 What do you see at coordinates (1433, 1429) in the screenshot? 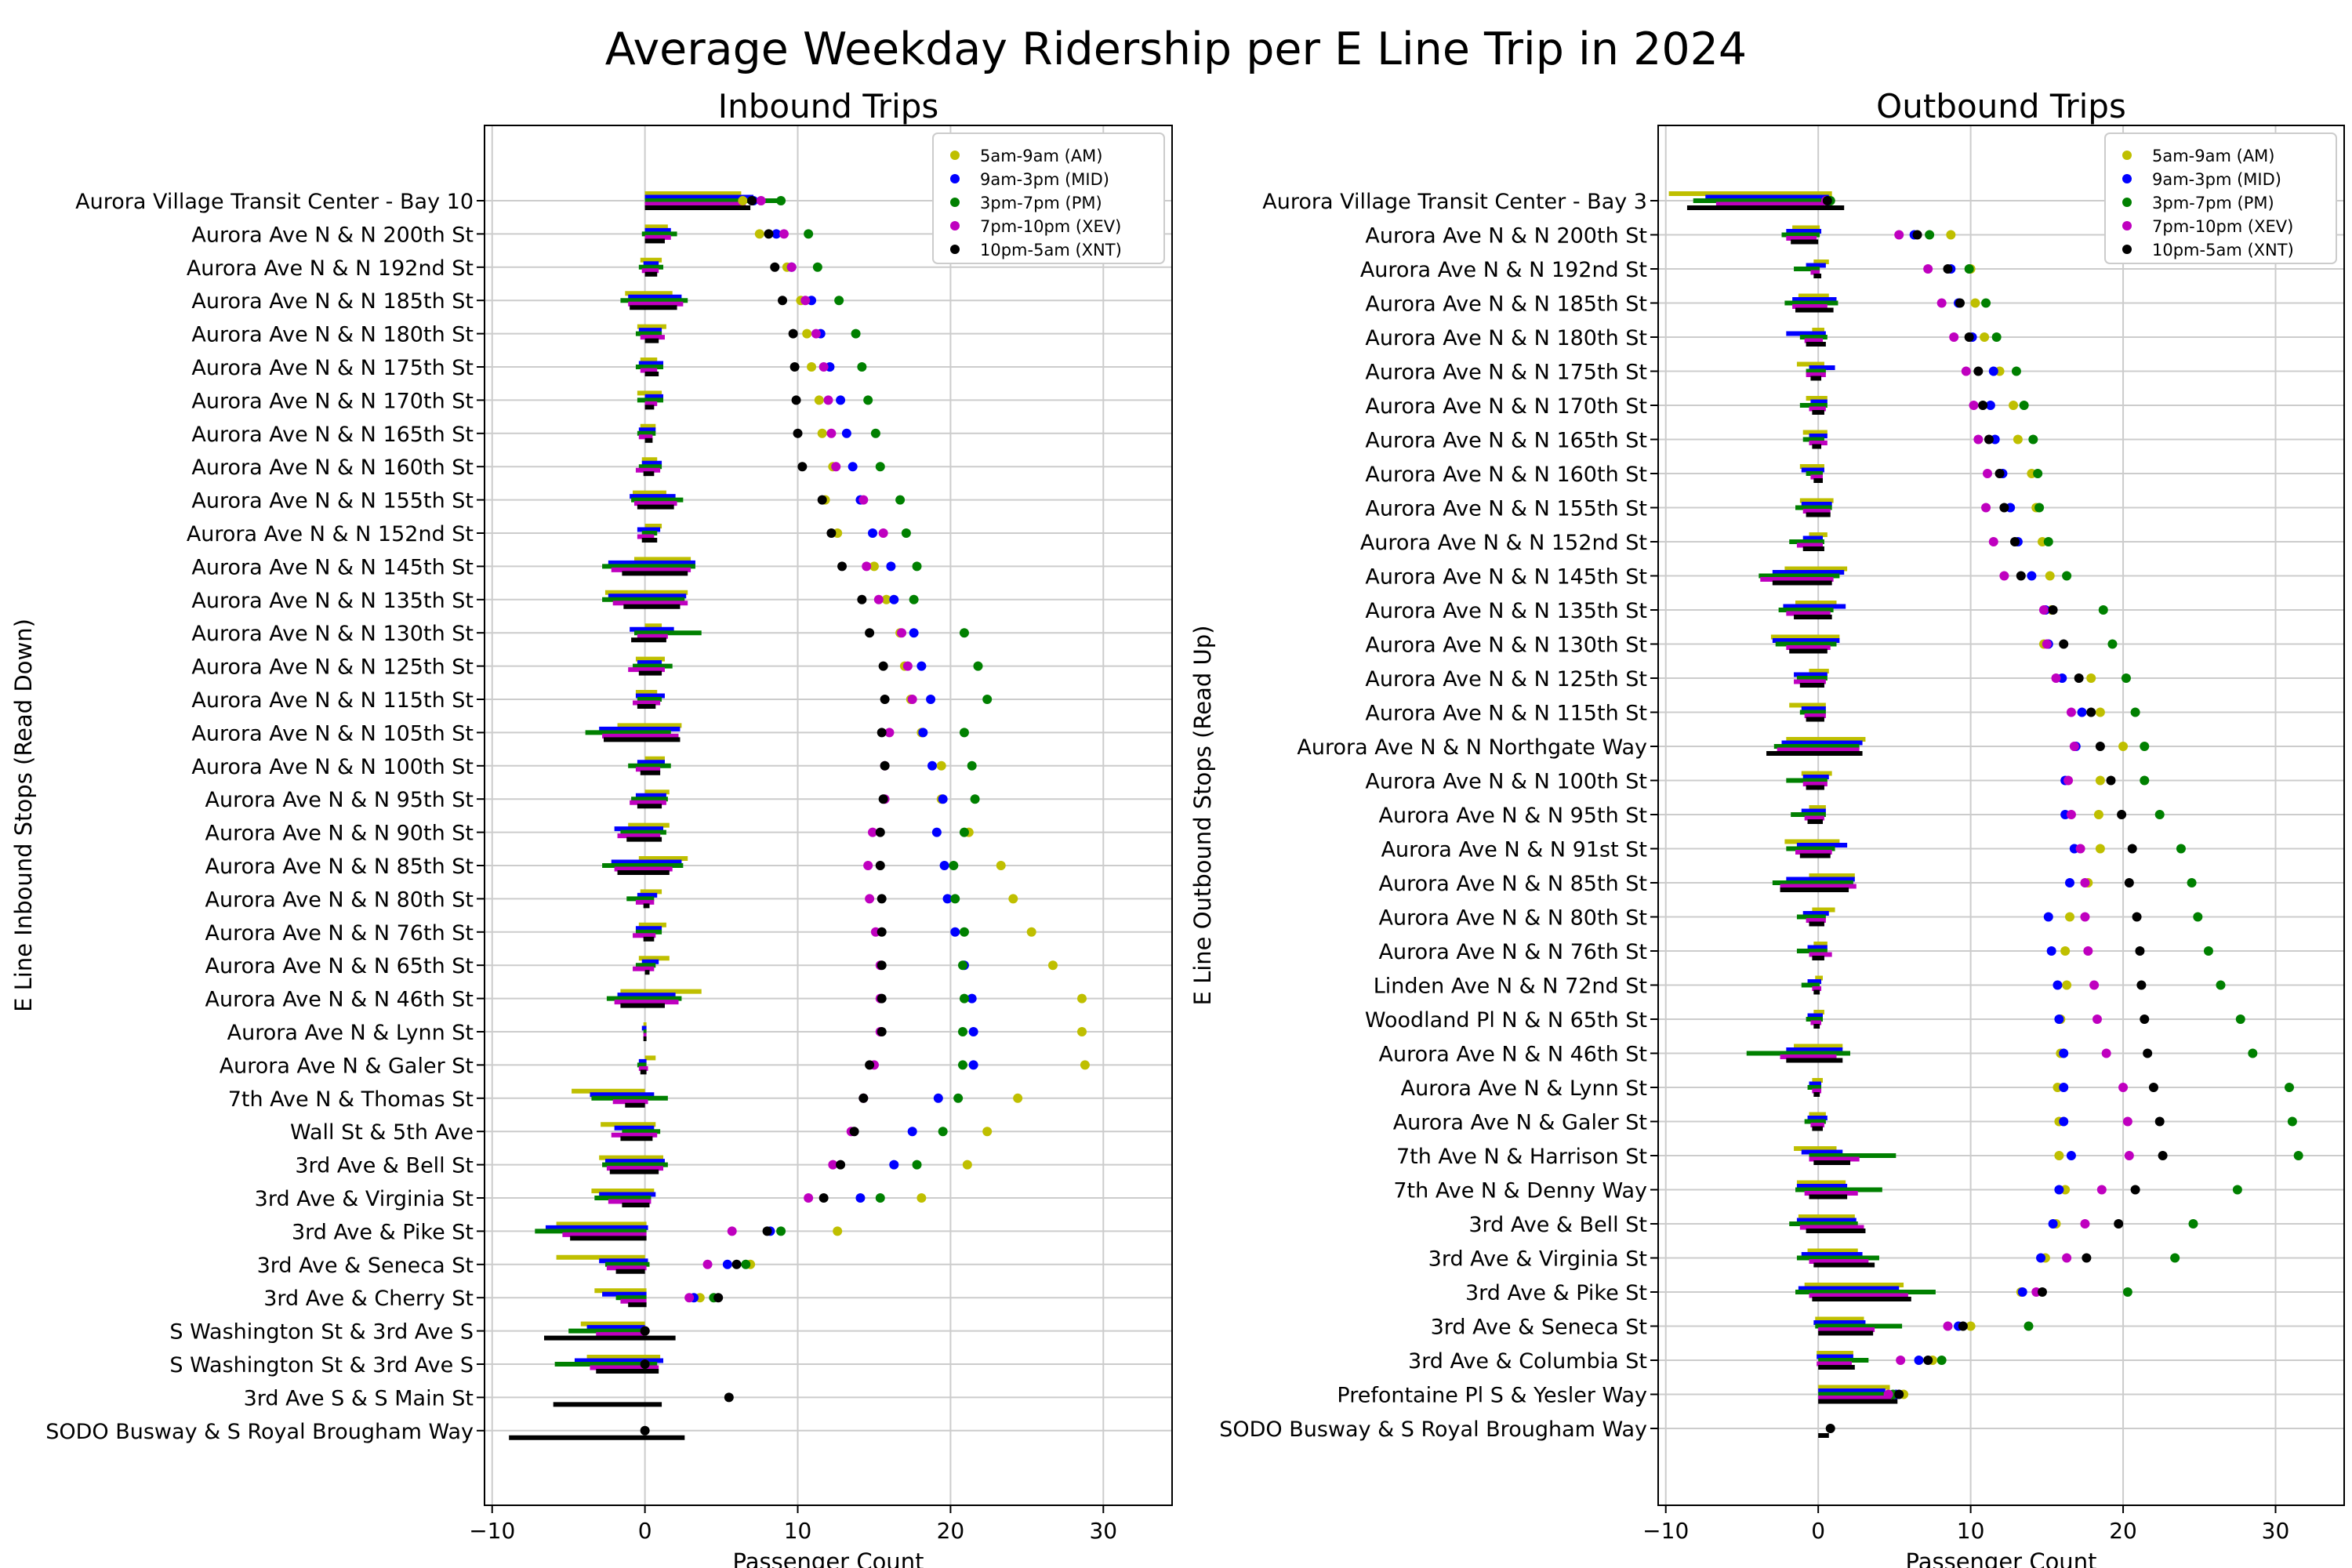
I see `outbound-stop-label-36: SODO Busway & S Royal Brougham Way` at bounding box center [1433, 1429].